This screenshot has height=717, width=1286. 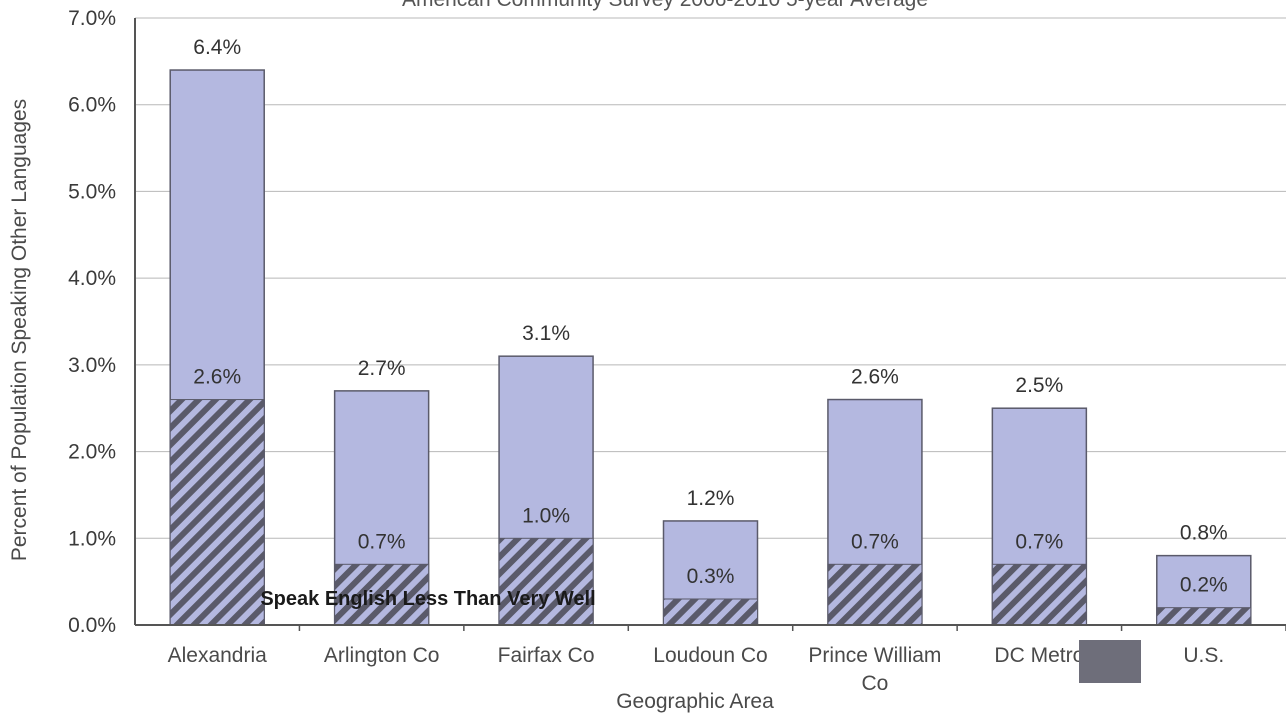 I want to click on y-tick-label: 6.0%, so click(x=92, y=105).